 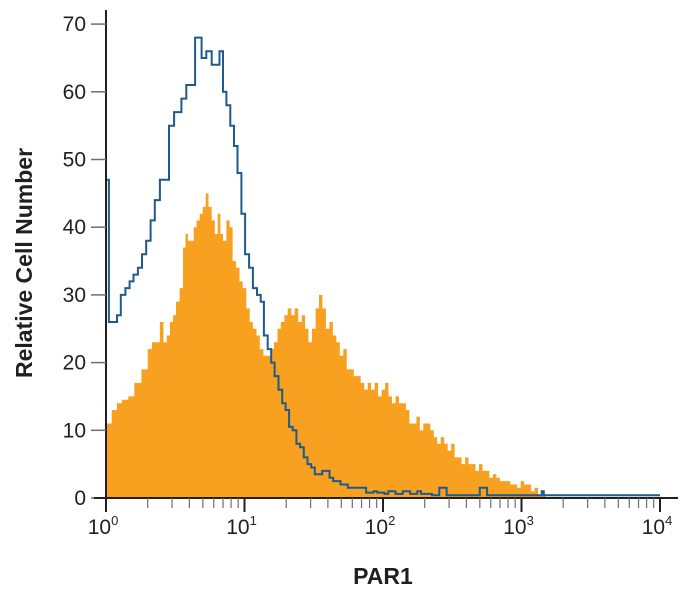 What do you see at coordinates (103, 526) in the screenshot?
I see `x-tick-label: 10⁰` at bounding box center [103, 526].